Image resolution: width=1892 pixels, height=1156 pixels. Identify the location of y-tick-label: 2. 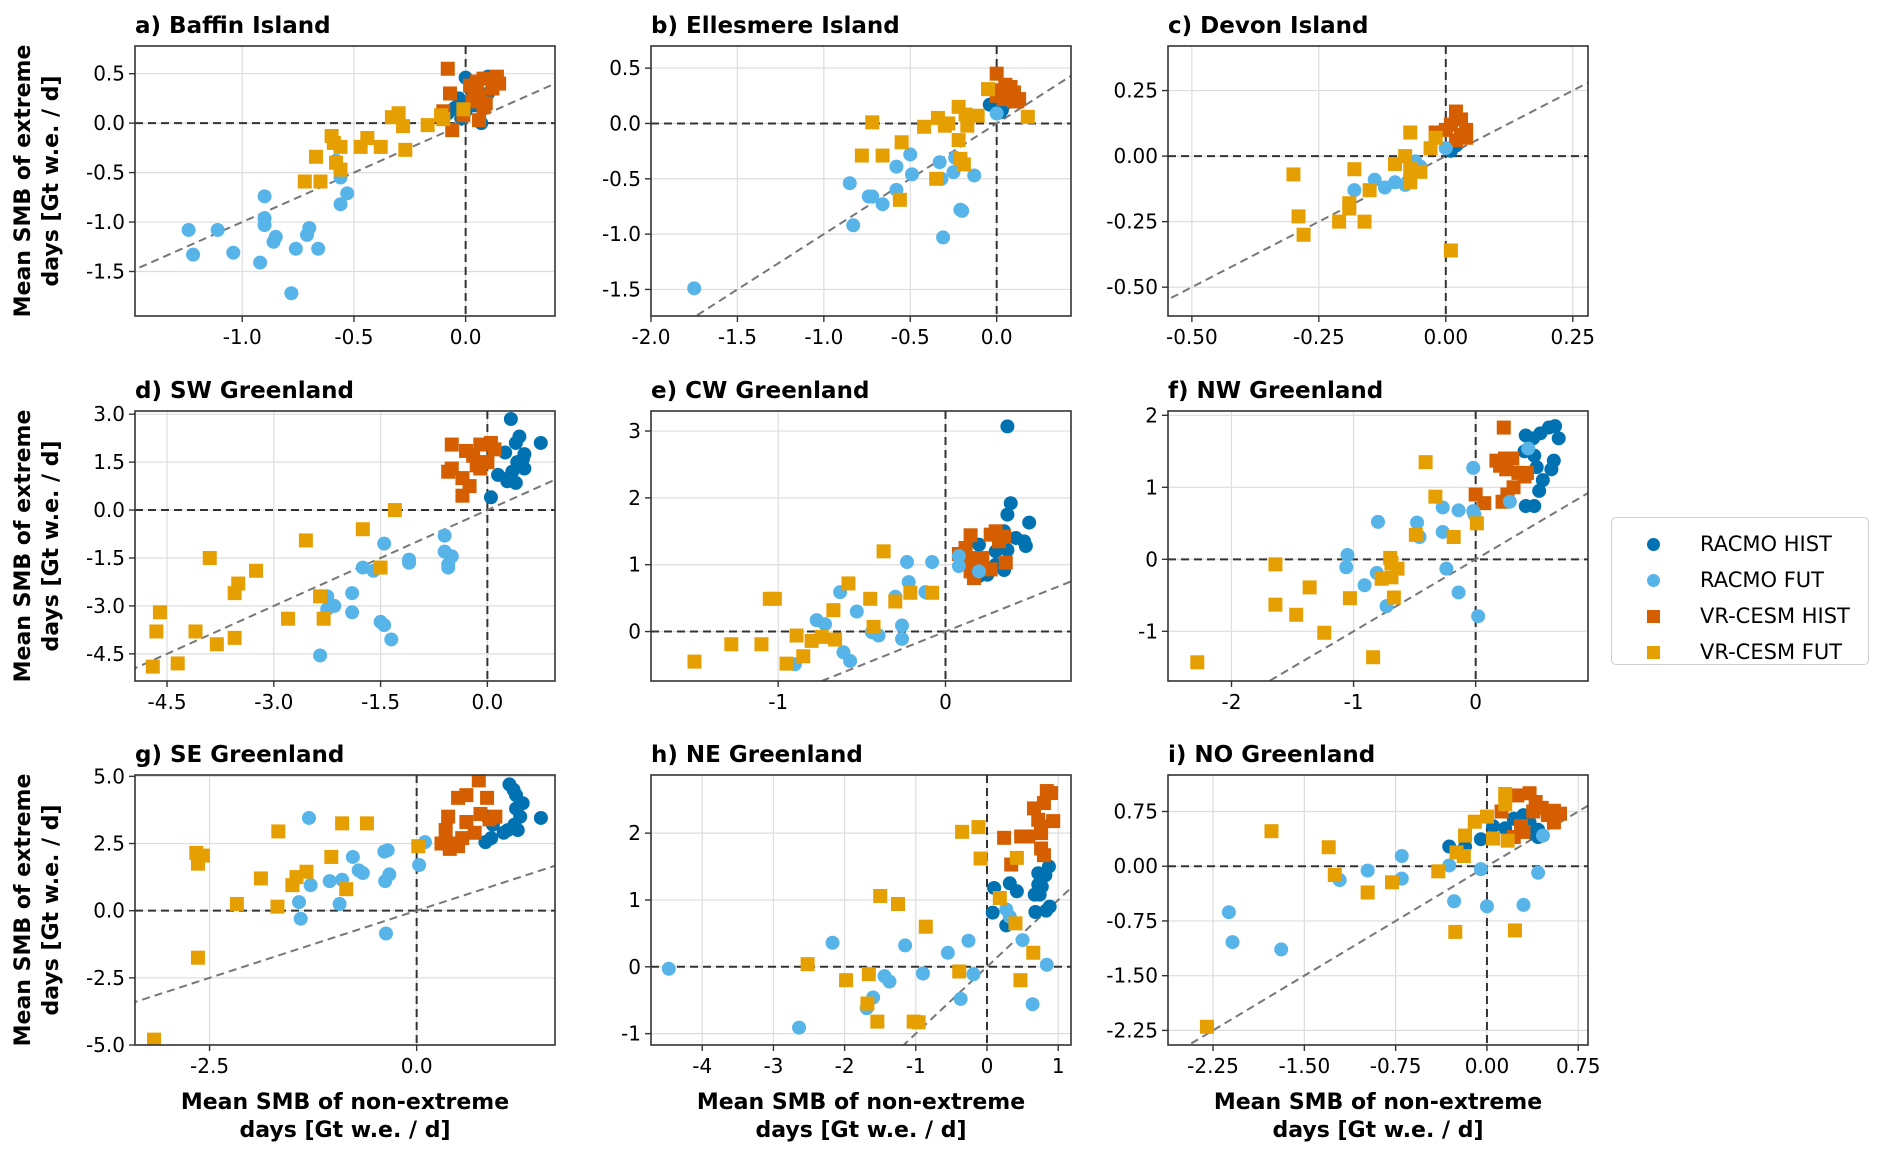
(634, 833).